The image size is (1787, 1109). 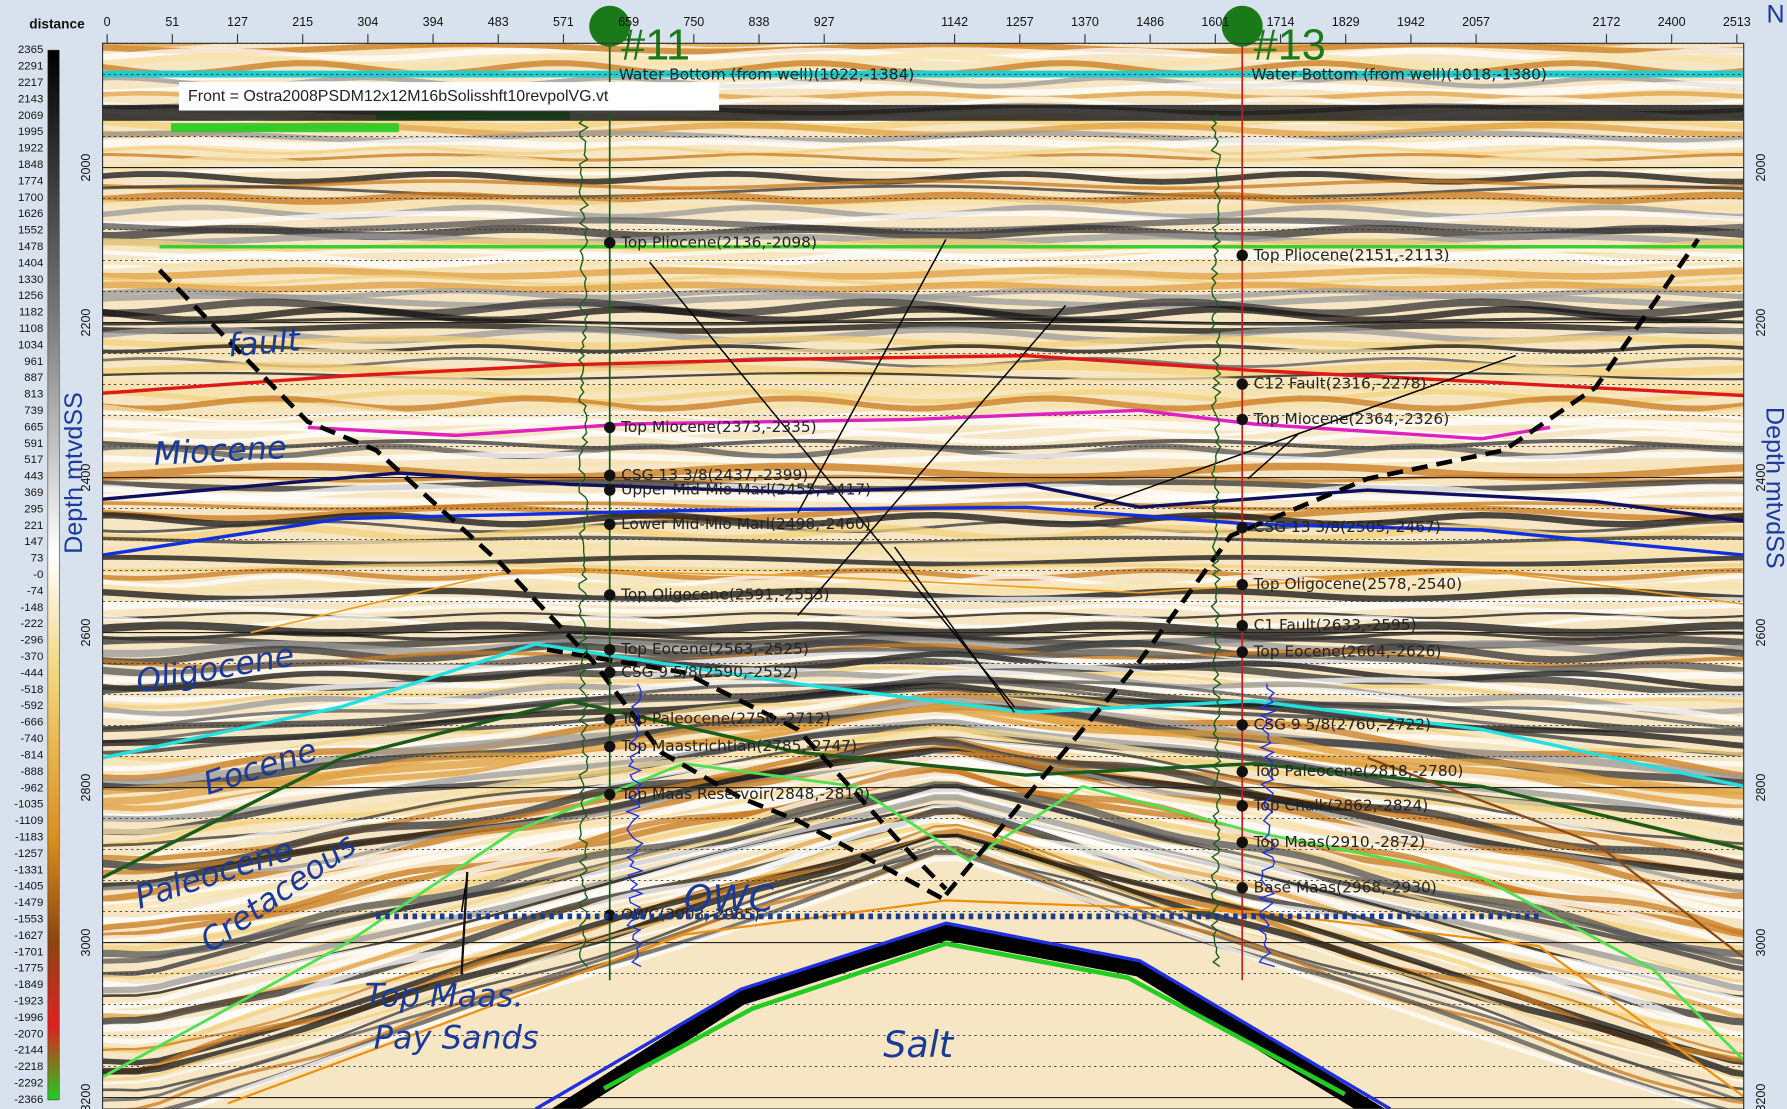 I want to click on distance-label: 127, so click(x=237, y=22).